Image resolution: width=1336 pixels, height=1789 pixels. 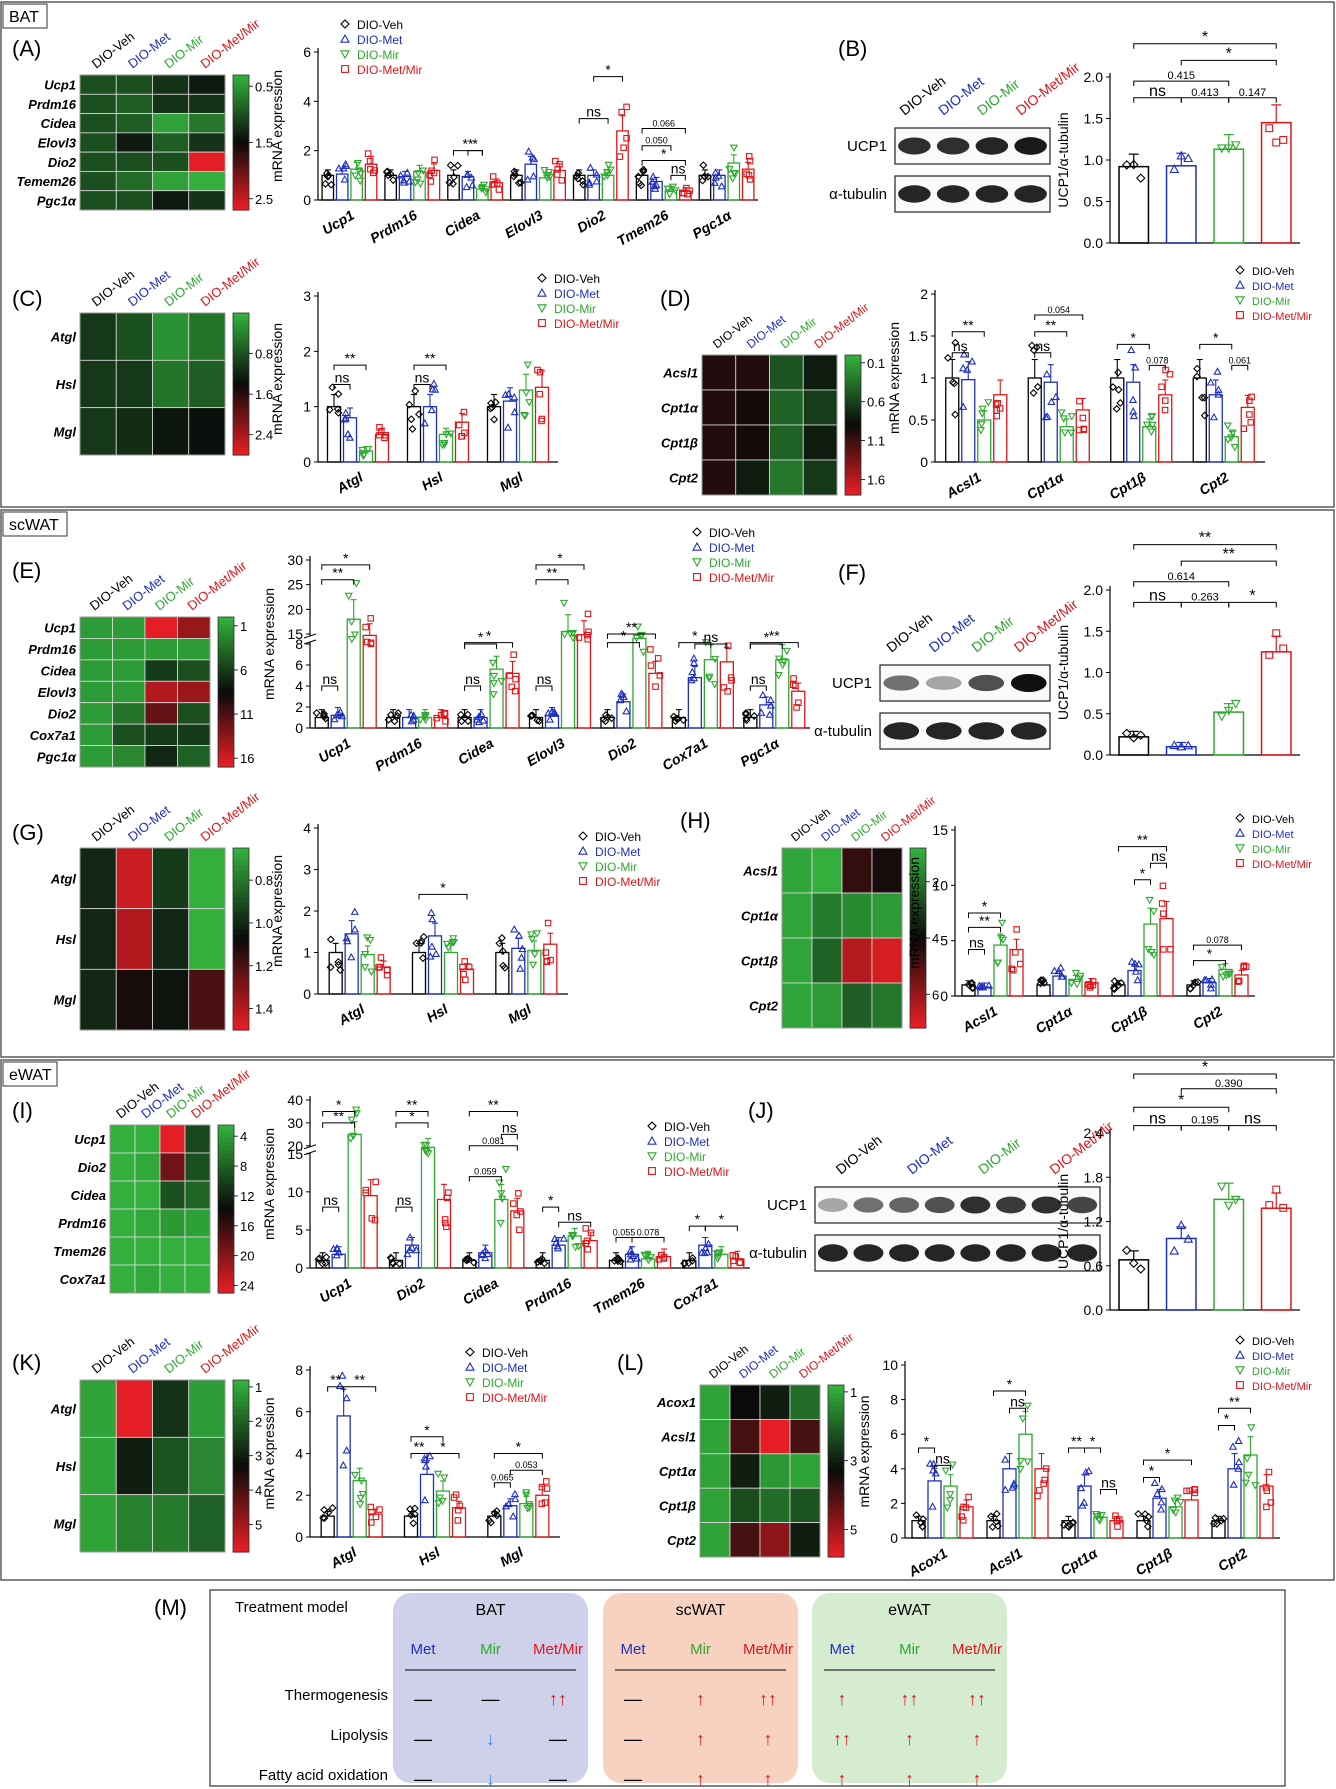 What do you see at coordinates (410, 1289) in the screenshot?
I see `x-tick-label: Dio2` at bounding box center [410, 1289].